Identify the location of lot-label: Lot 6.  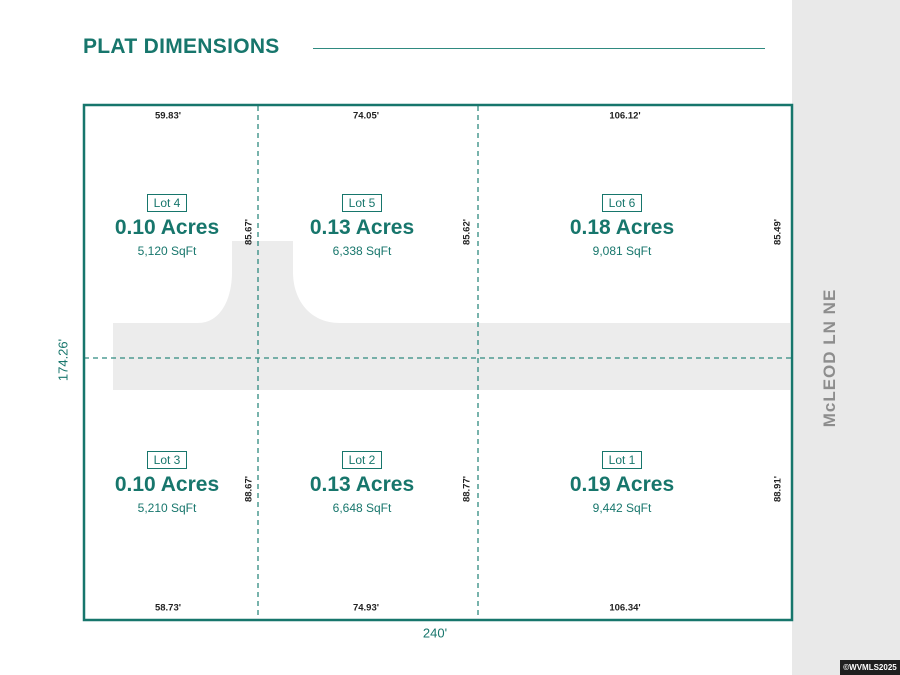
(622, 203).